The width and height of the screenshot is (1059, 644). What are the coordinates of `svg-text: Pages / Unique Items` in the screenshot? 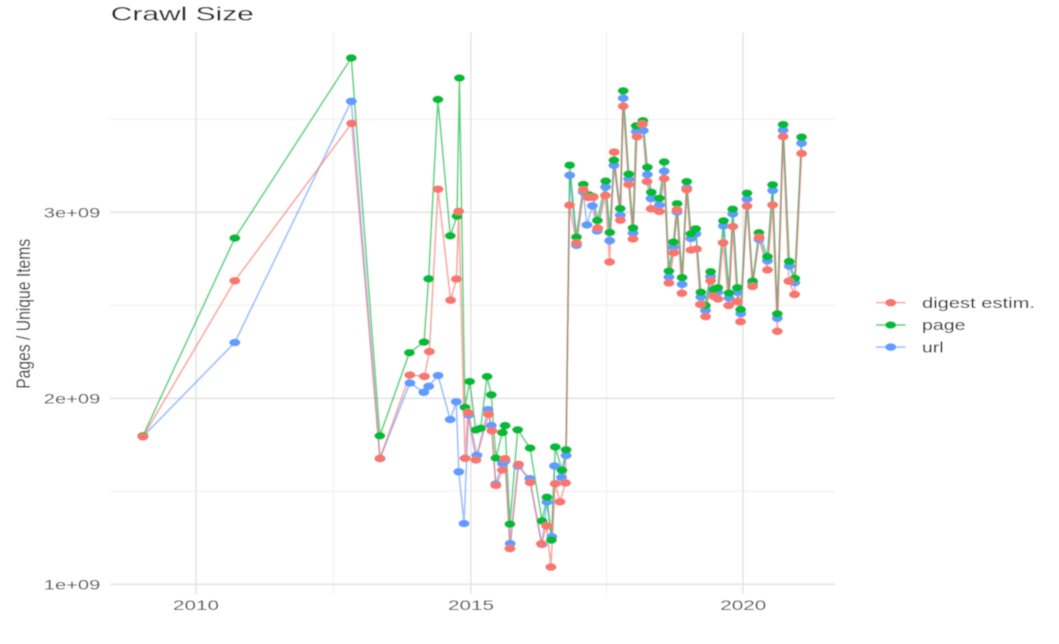 It's located at (24, 314).